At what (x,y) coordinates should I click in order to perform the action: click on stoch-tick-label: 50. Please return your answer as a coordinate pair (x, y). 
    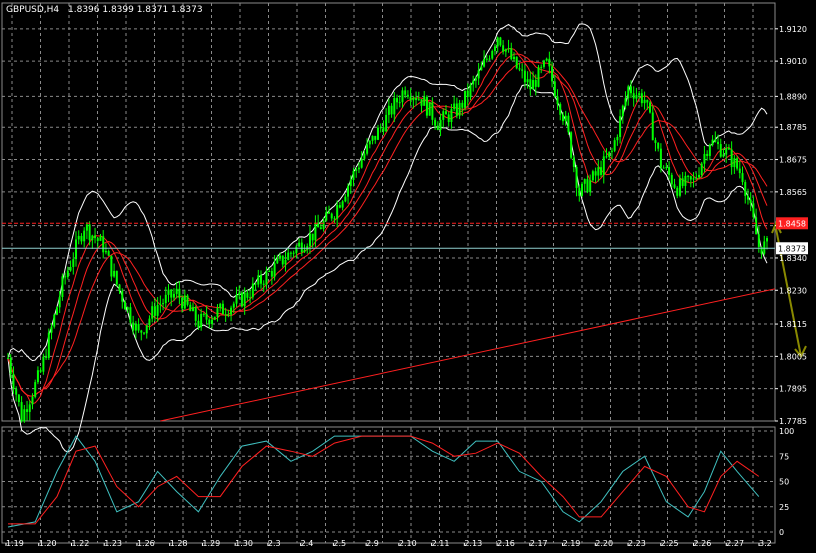
    Looking at the image, I should click on (784, 482).